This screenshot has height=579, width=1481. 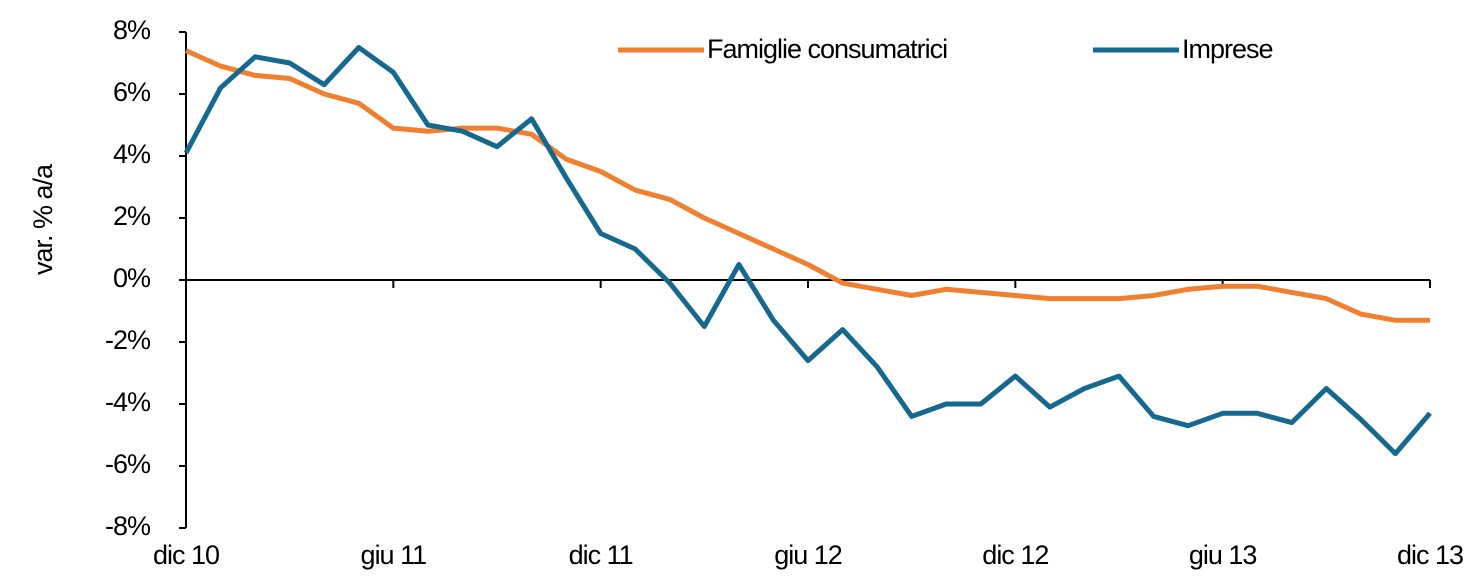 I want to click on legend-label: Famiglie consumatrici, so click(x=827, y=49).